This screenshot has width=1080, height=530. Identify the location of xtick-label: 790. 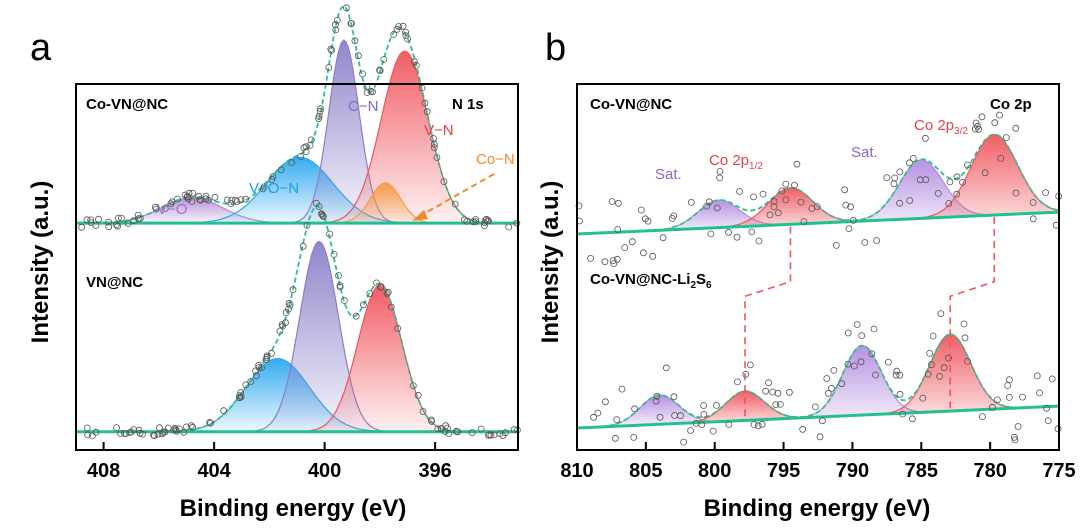
(852, 471).